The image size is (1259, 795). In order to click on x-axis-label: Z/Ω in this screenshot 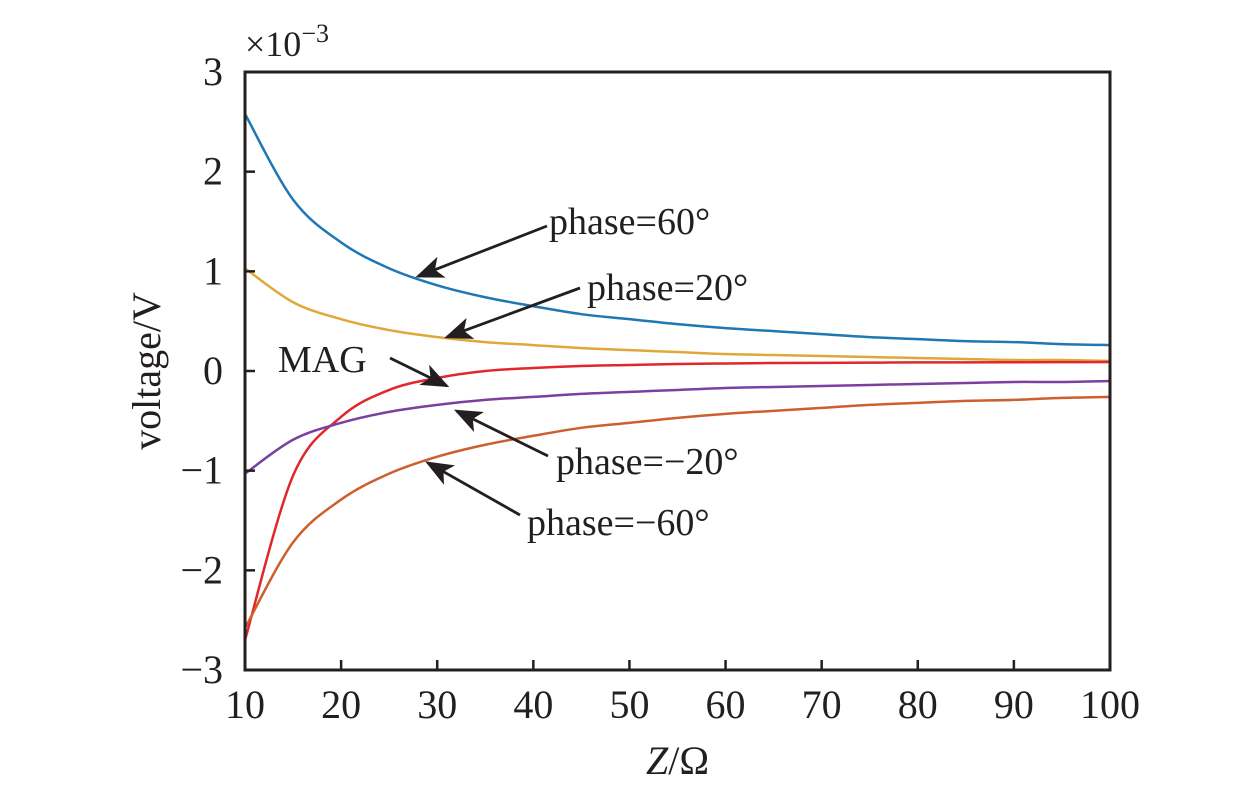, I will do `click(677, 760)`.